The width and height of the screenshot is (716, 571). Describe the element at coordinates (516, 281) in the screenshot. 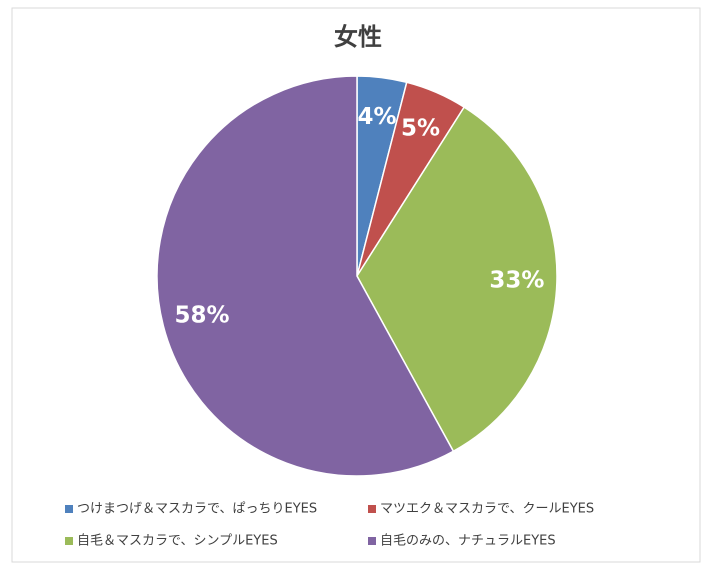

I see `slice-label: 33%` at that location.